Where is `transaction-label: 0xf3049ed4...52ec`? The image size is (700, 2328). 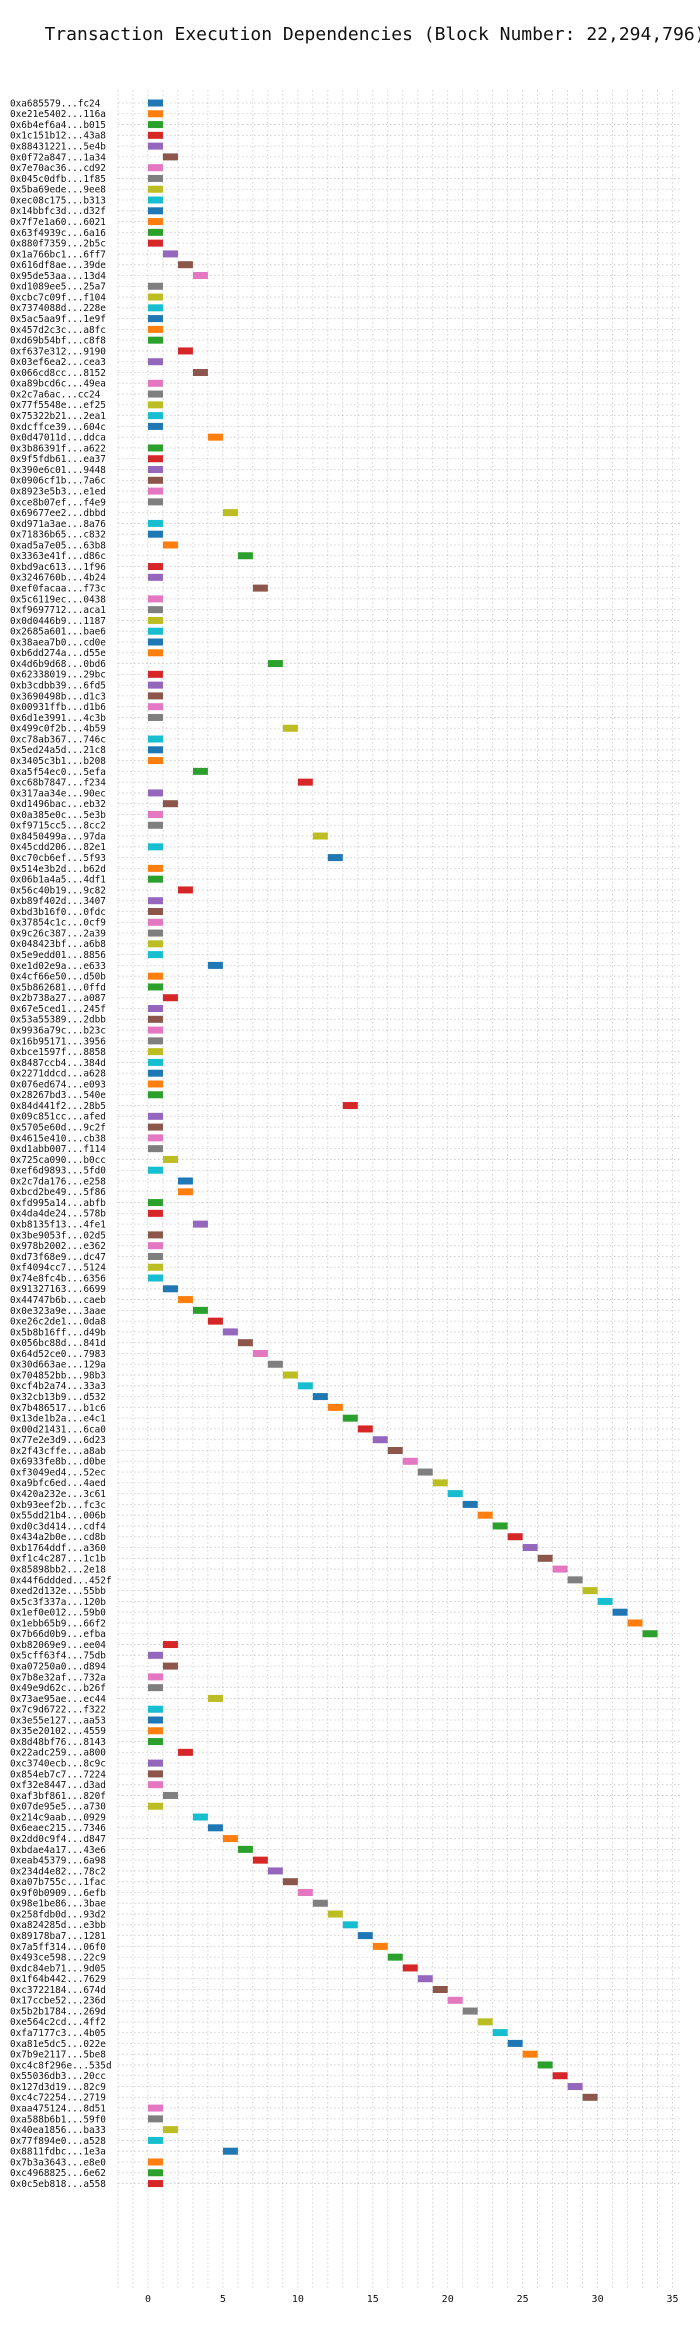 transaction-label: 0xf3049ed4...52ec is located at coordinates (58, 1472).